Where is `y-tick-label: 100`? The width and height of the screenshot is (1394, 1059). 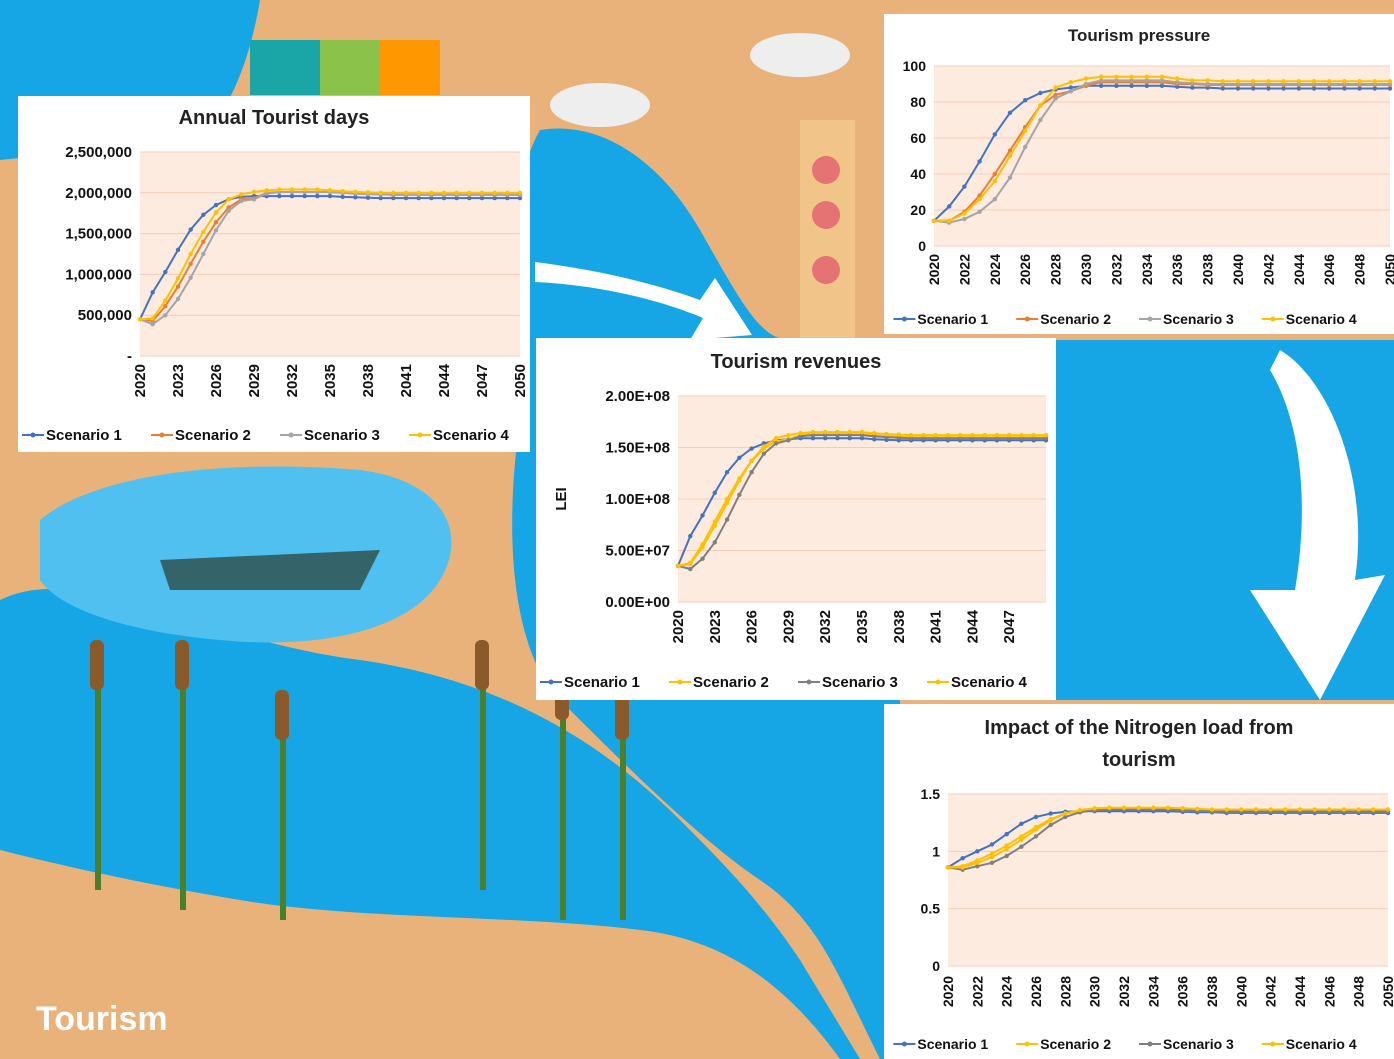 y-tick-label: 100 is located at coordinates (915, 66).